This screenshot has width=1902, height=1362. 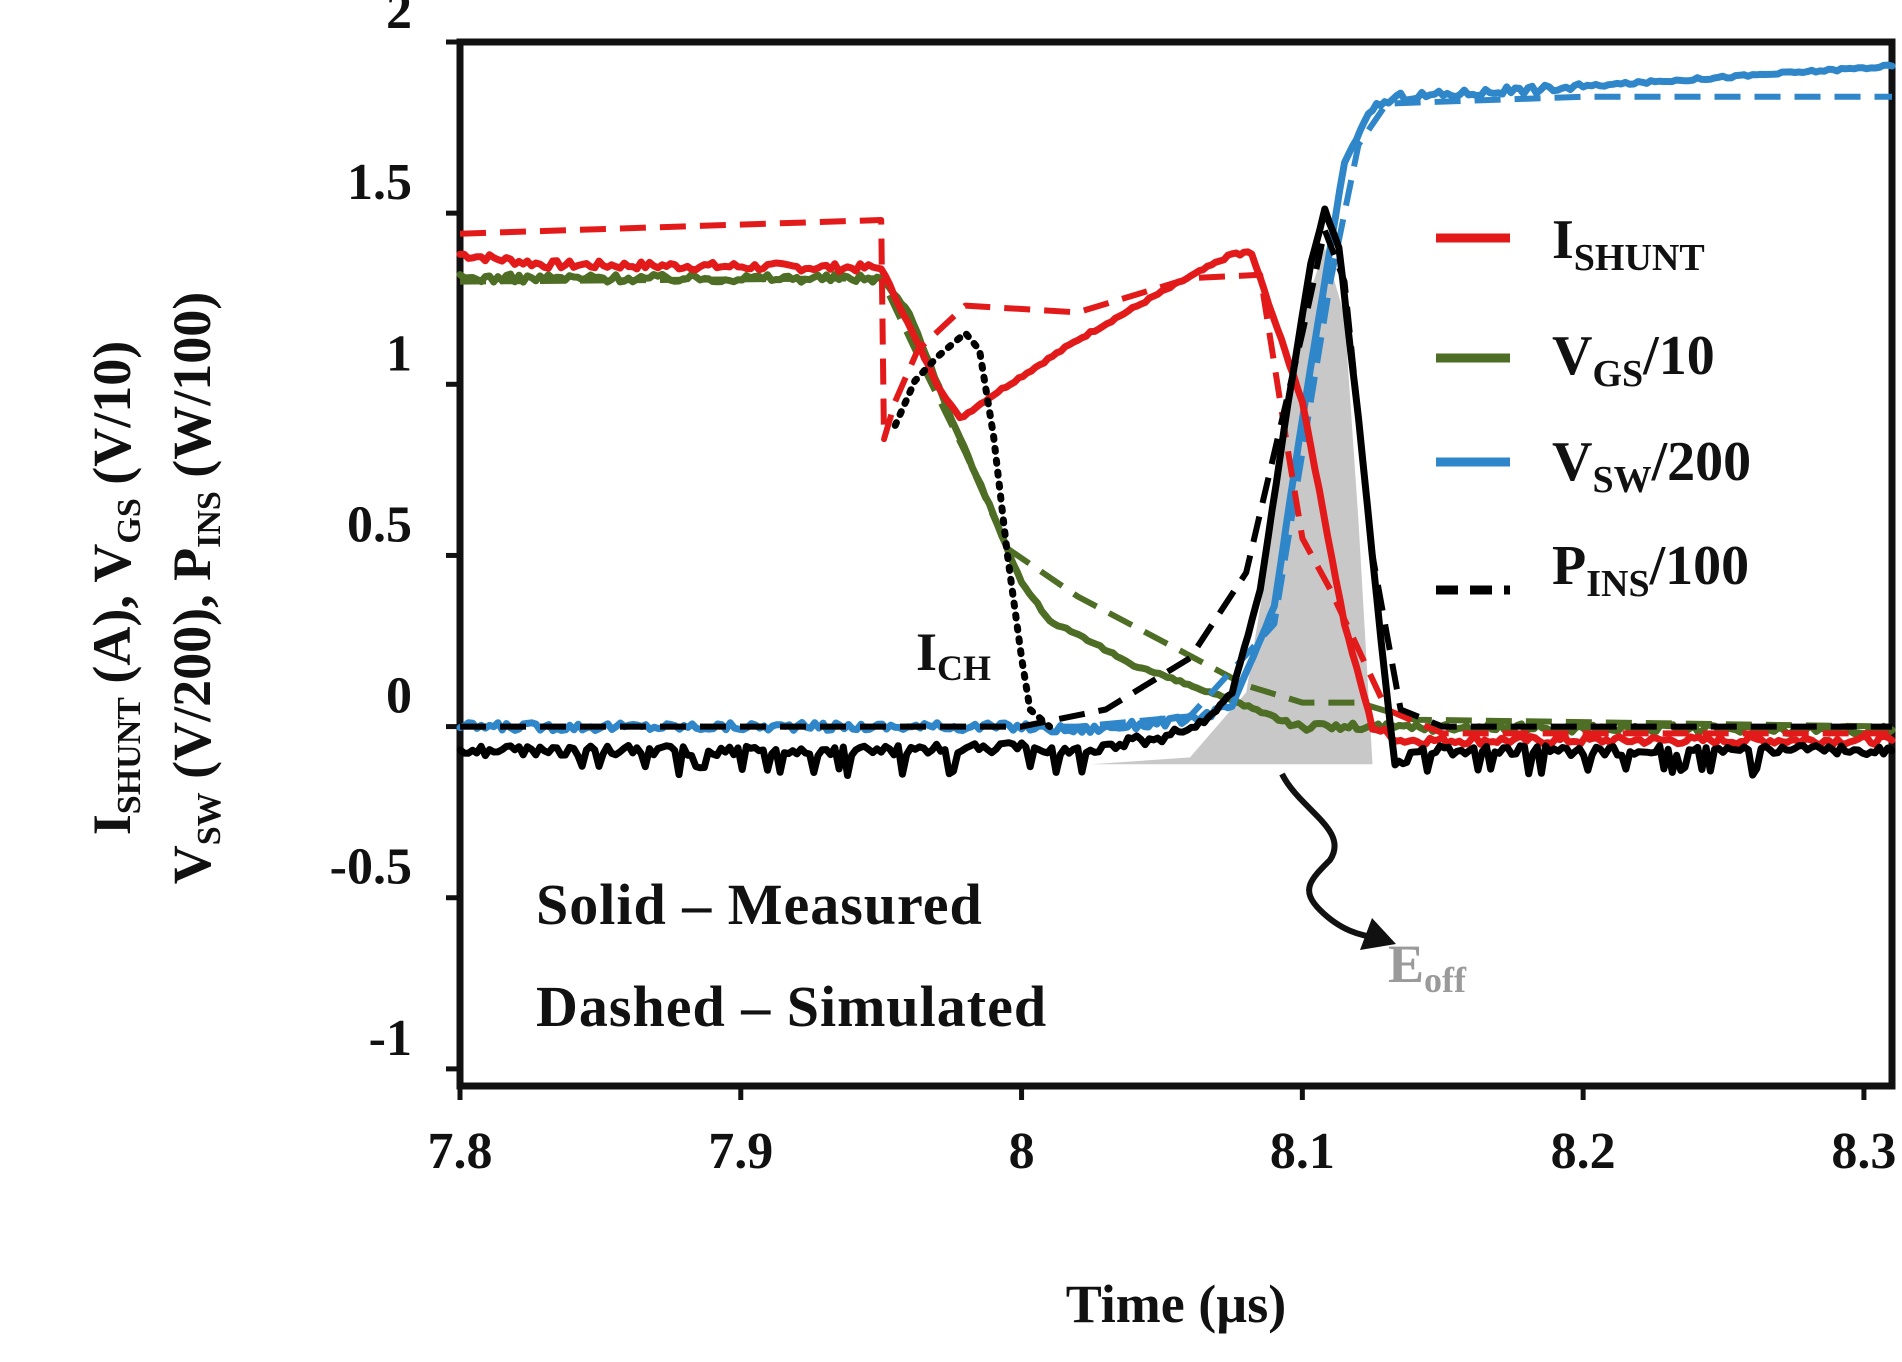 I want to click on annotation-eoff: Eoff, so click(x=1427, y=967).